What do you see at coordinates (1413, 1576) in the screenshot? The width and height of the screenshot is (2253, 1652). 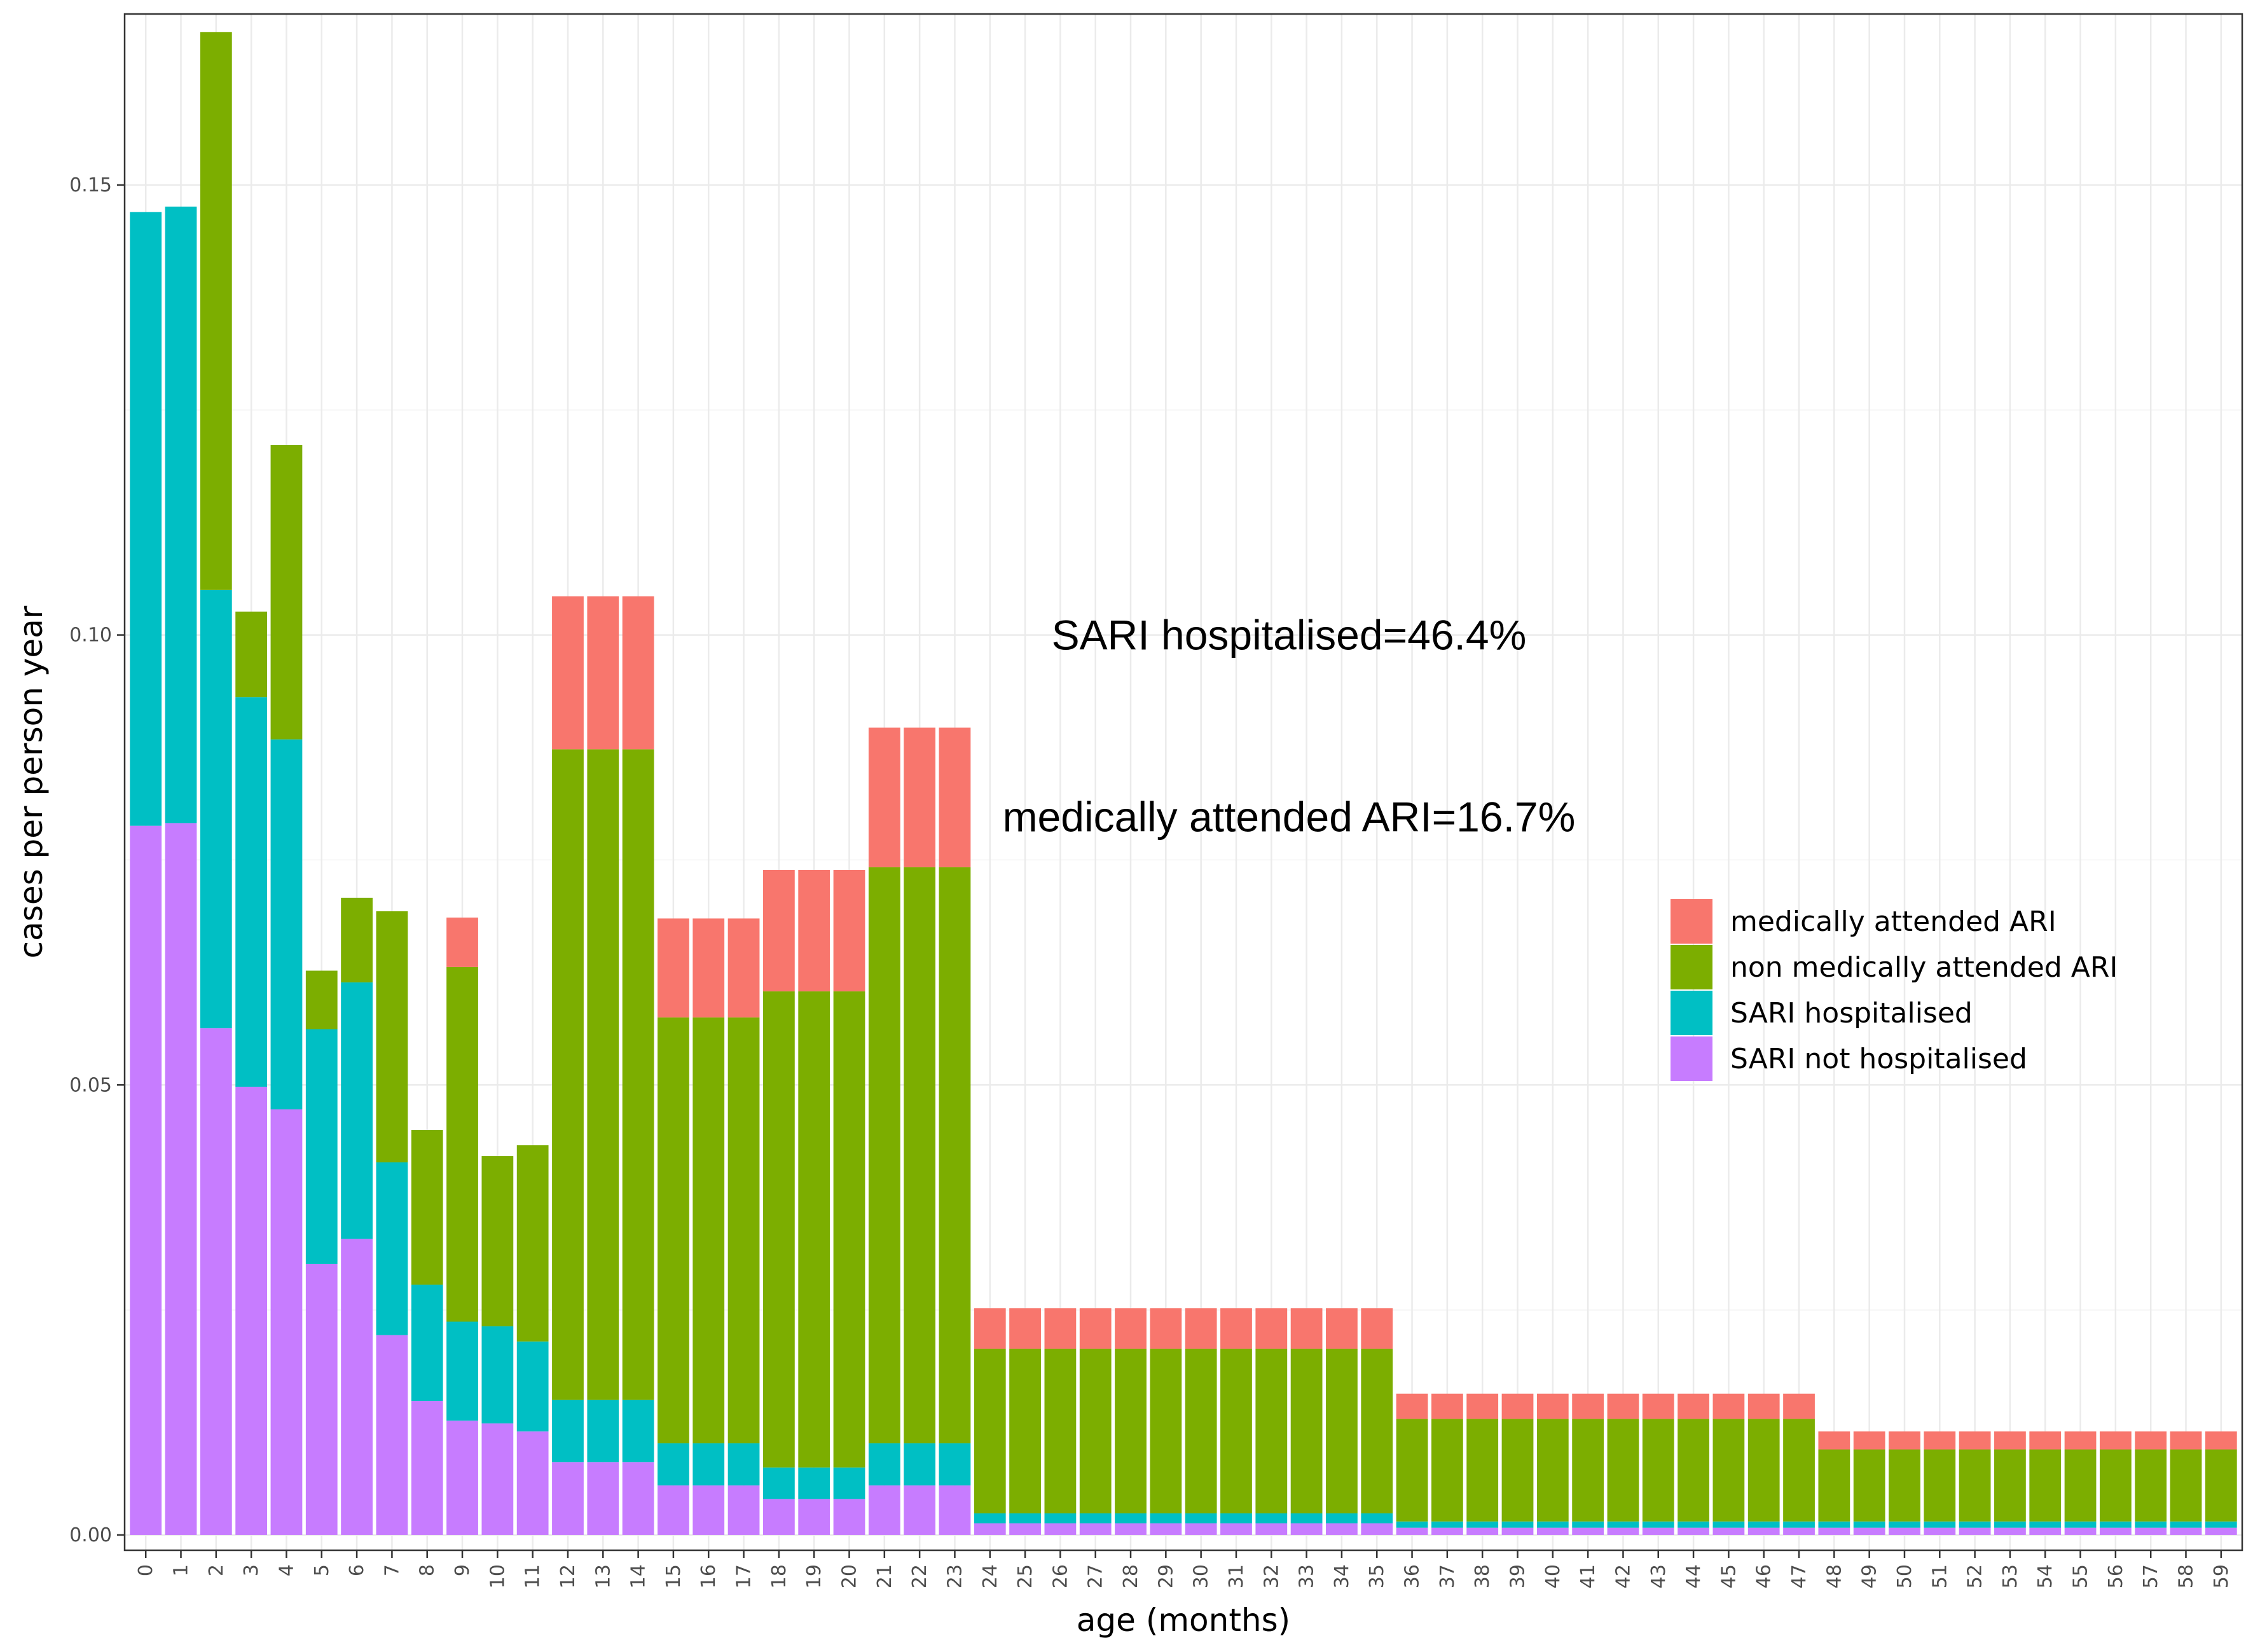 I see `x-tick-label: 36` at bounding box center [1413, 1576].